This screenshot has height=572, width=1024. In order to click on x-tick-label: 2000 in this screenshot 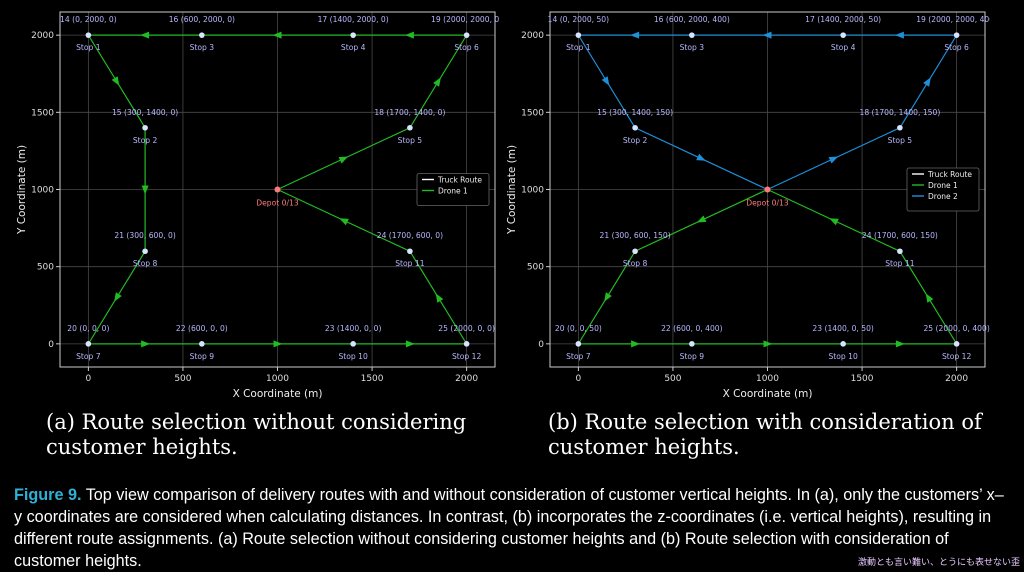, I will do `click(466, 379)`.